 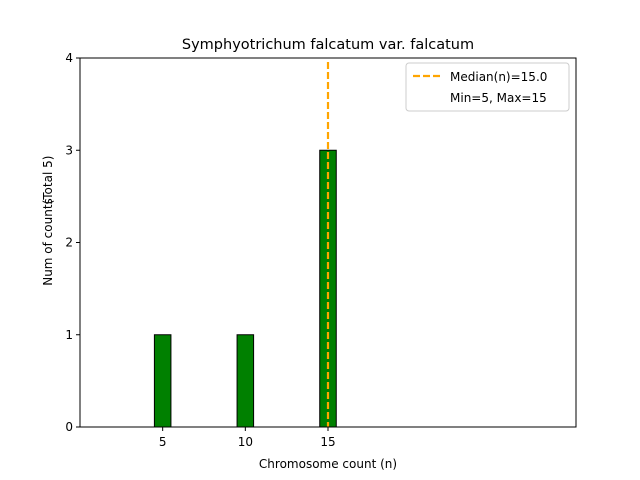 I want to click on y-tick-label-0: 0, so click(x=69, y=427).